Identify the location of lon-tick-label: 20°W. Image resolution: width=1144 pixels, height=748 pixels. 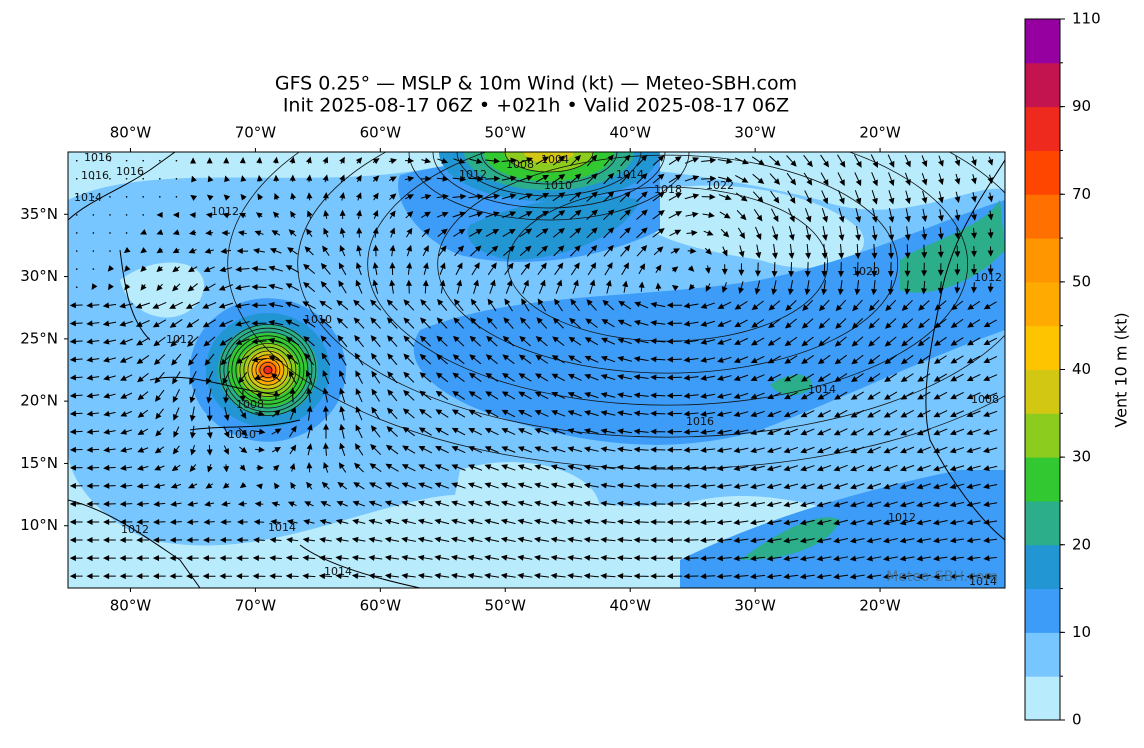
(880, 606).